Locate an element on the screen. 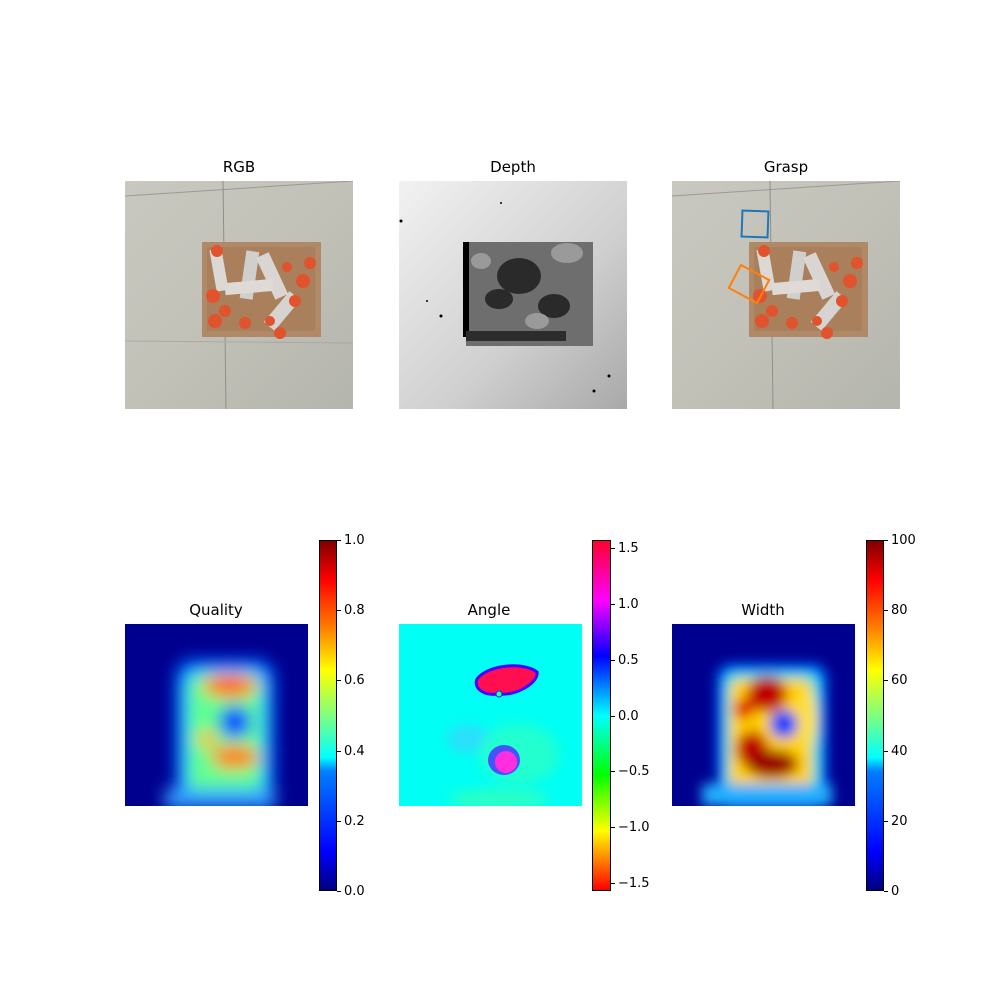  grasp-title: Grasp is located at coordinates (786, 167).